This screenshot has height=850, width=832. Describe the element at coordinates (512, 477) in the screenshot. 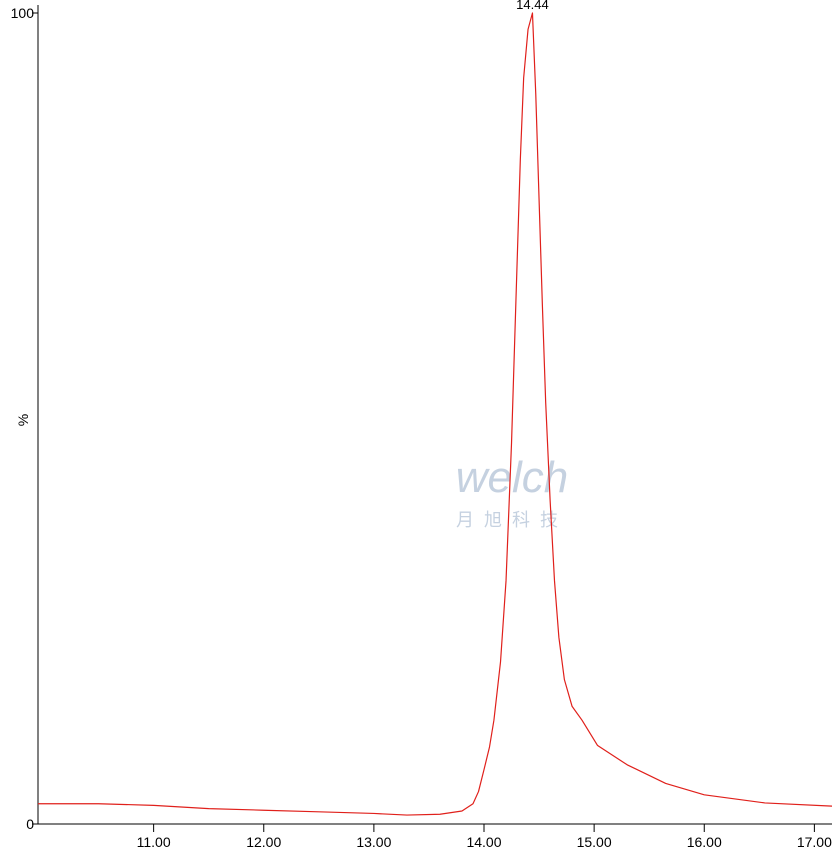

I see `watermark: welch` at that location.